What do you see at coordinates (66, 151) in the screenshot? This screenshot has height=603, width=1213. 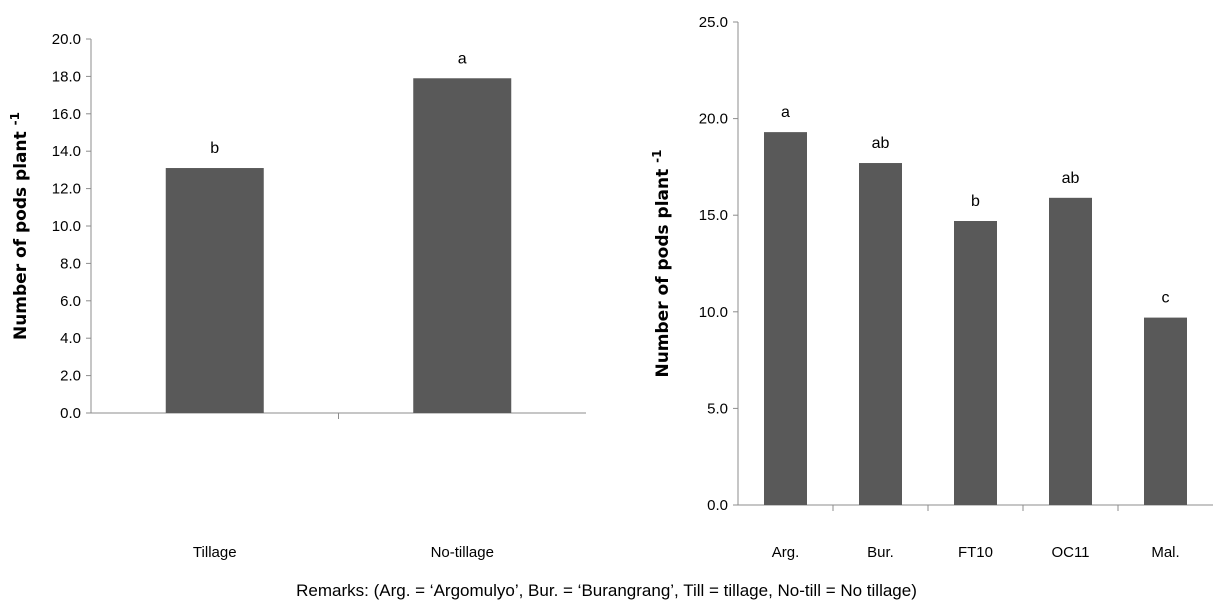 I see `left-y-tick-label: 14.0` at bounding box center [66, 151].